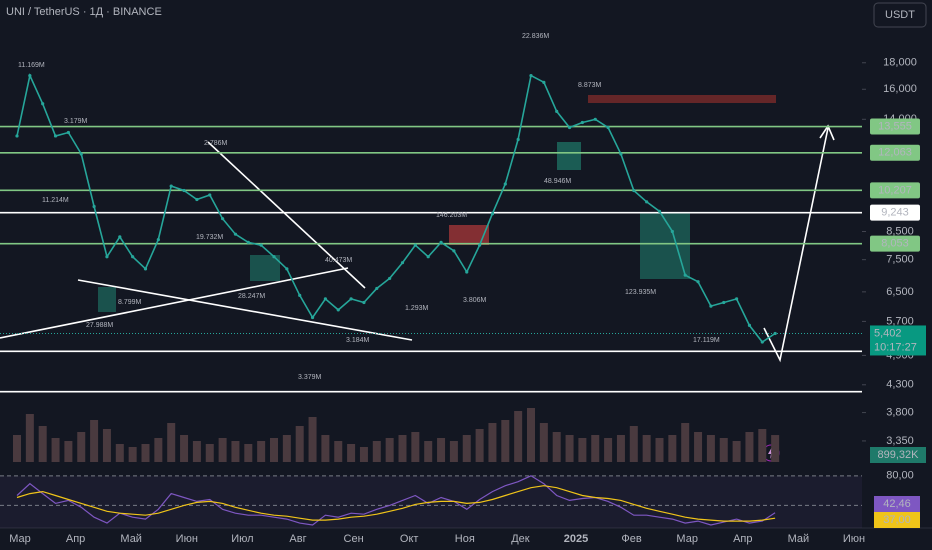 The height and width of the screenshot is (550, 932). What do you see at coordinates (76, 121) in the screenshot?
I see `volume-annotation: 3.179M` at bounding box center [76, 121].